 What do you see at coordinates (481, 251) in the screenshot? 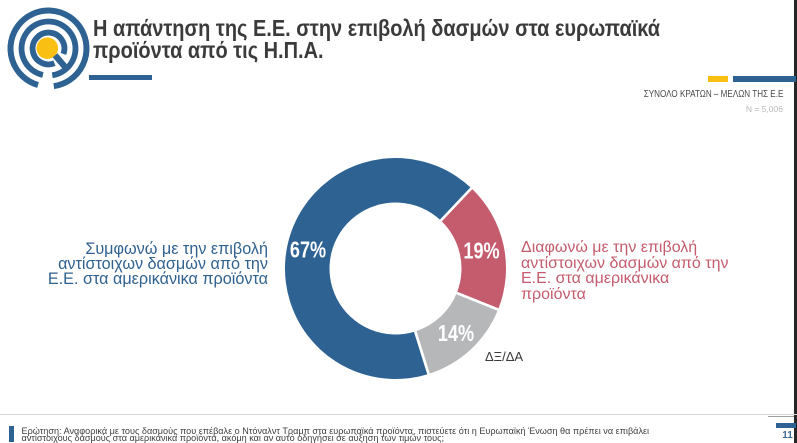
I see `svg-text: 19%` at bounding box center [481, 251].